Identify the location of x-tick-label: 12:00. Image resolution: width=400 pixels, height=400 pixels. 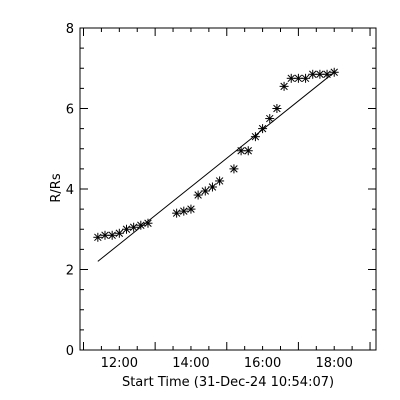
(119, 363).